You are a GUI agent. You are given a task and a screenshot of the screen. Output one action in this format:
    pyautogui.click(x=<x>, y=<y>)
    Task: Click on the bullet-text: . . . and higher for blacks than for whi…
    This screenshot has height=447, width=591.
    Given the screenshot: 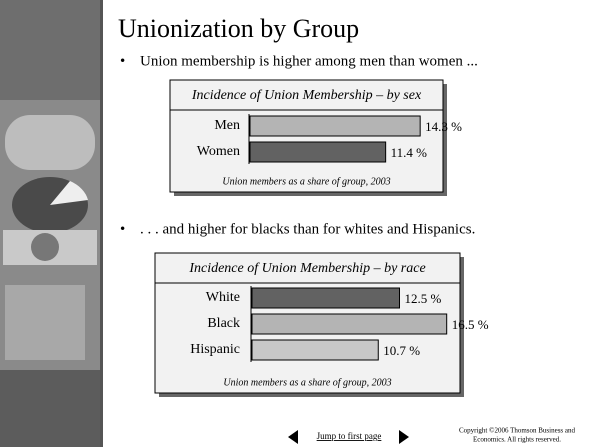 What is the action you would take?
    pyautogui.click(x=307, y=229)
    